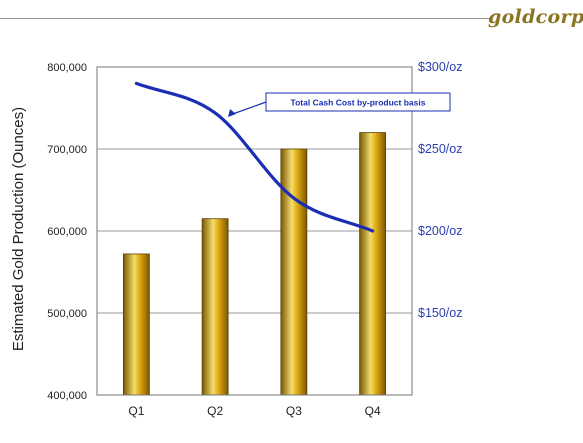 The width and height of the screenshot is (583, 443). What do you see at coordinates (358, 103) in the screenshot?
I see `annotation-label: Total Cash Cost by-product basis` at bounding box center [358, 103].